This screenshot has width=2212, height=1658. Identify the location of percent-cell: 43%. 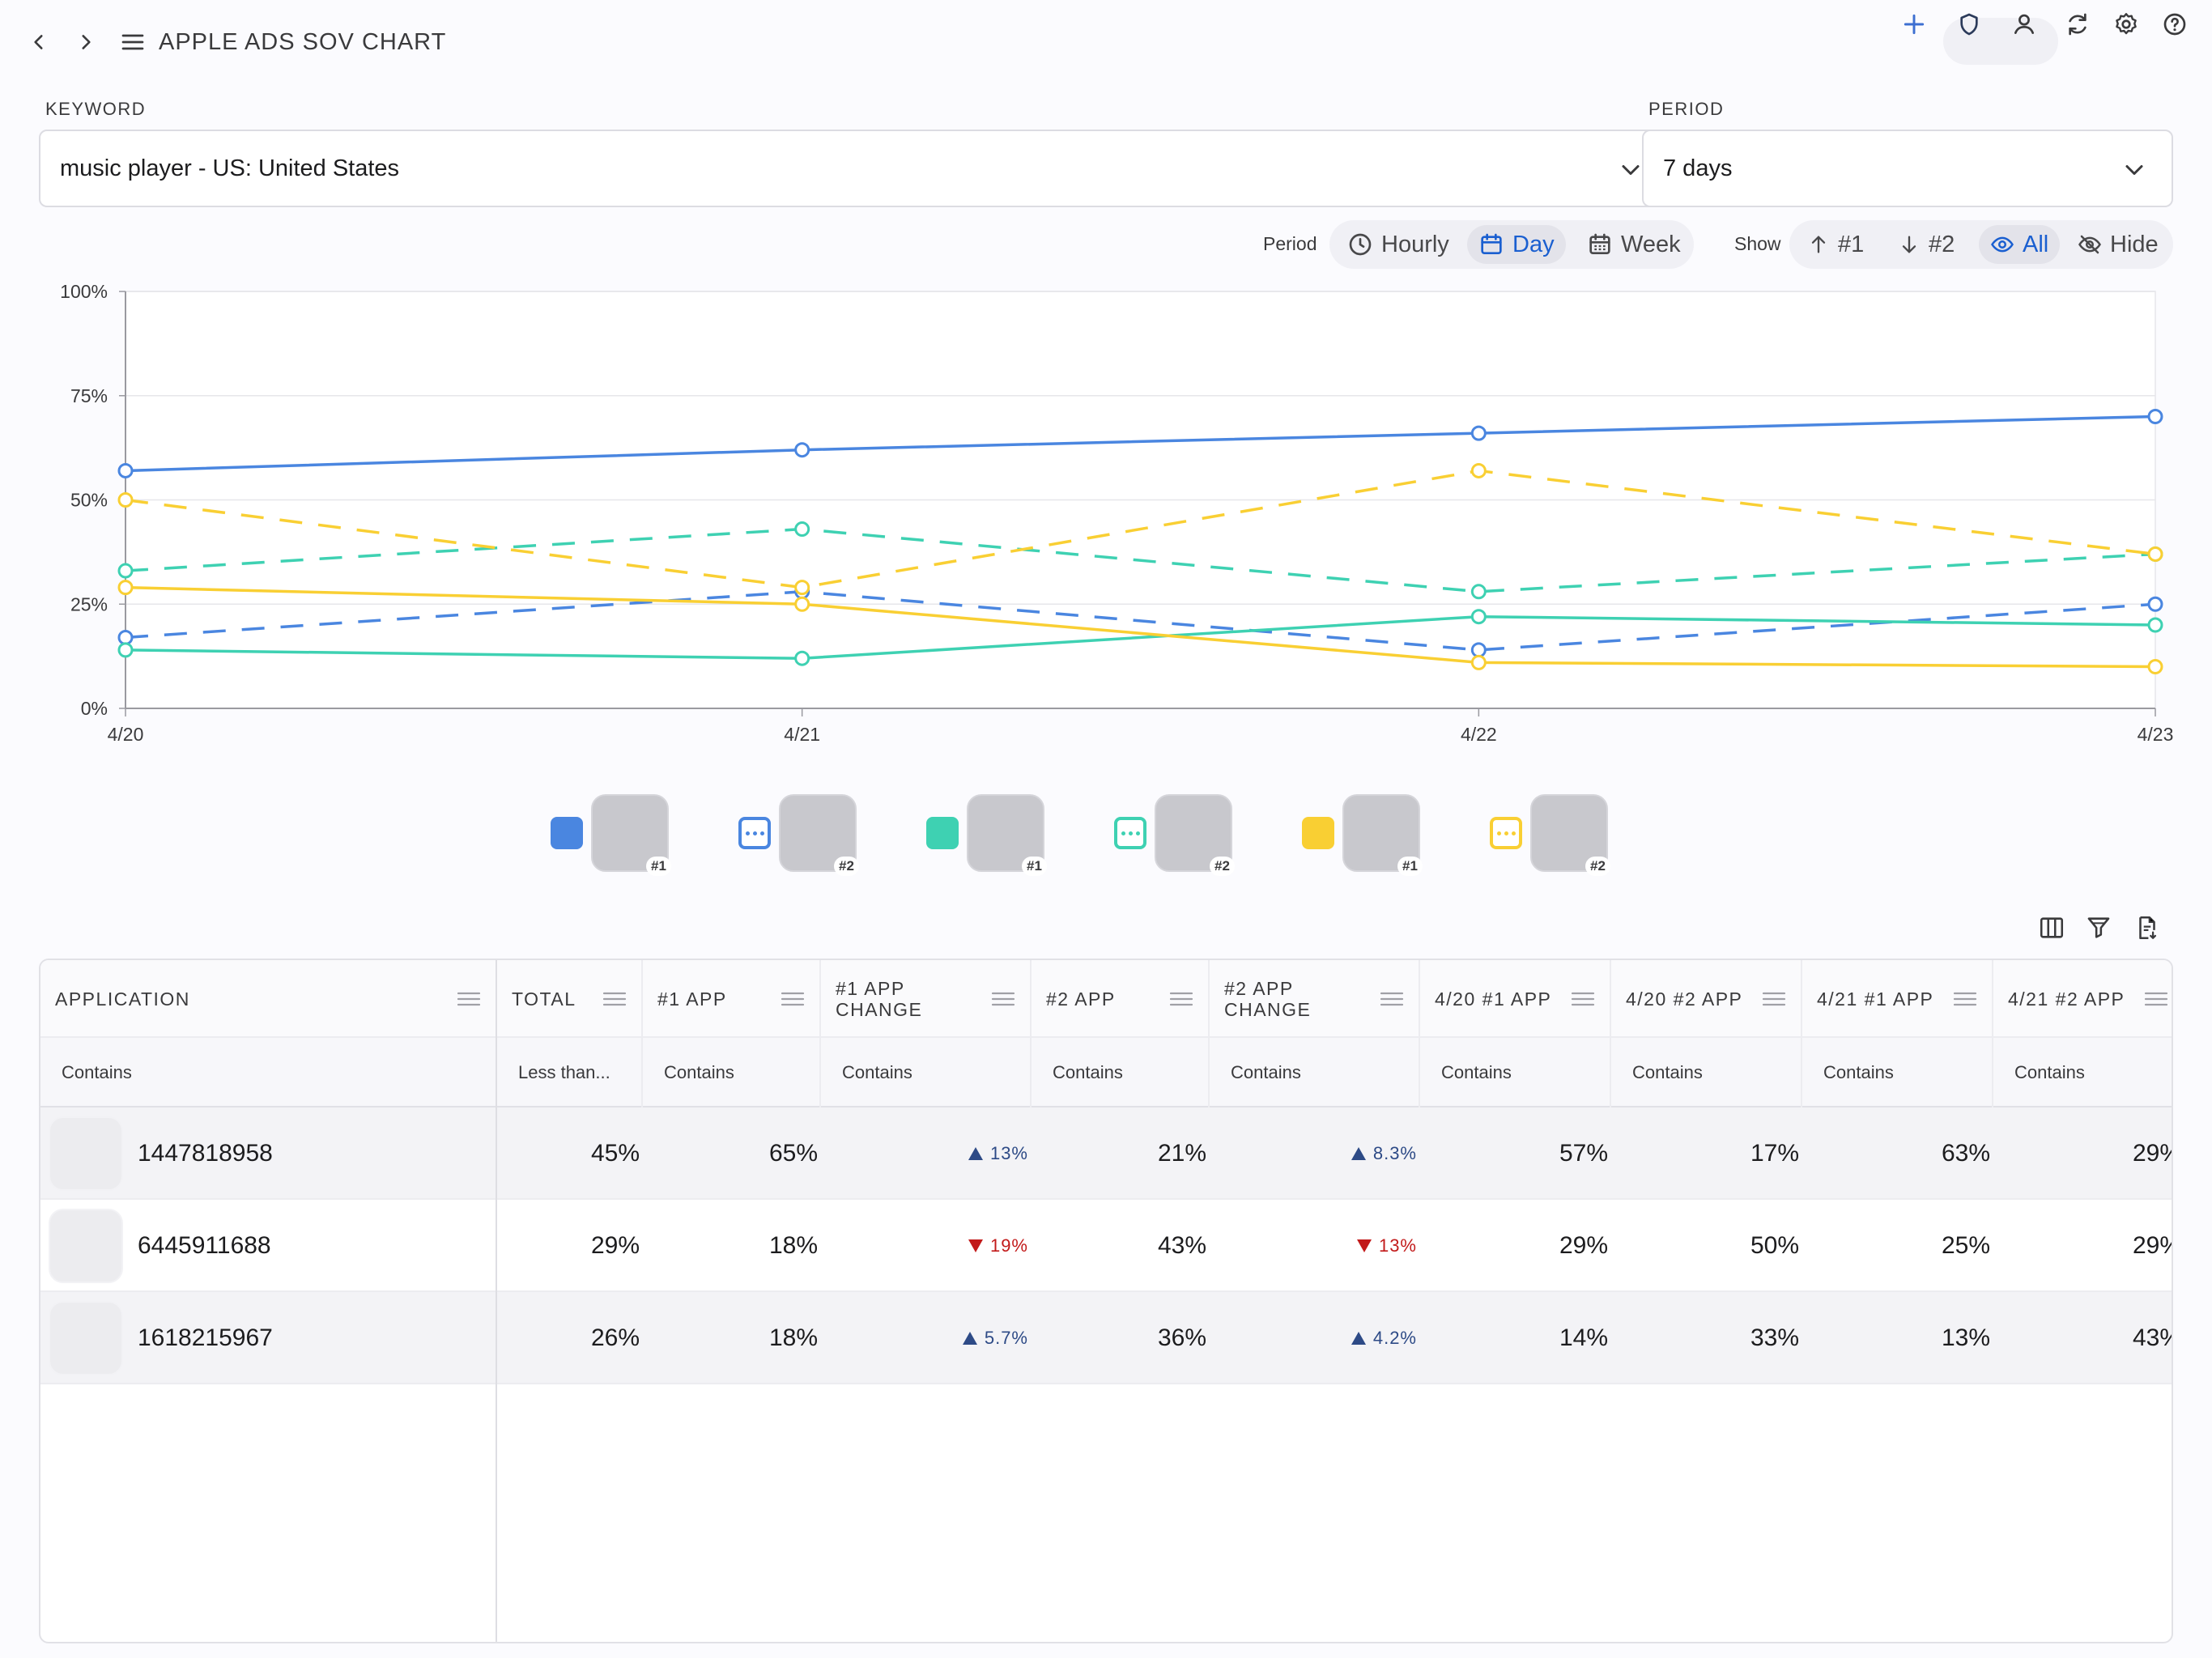
(1181, 1245).